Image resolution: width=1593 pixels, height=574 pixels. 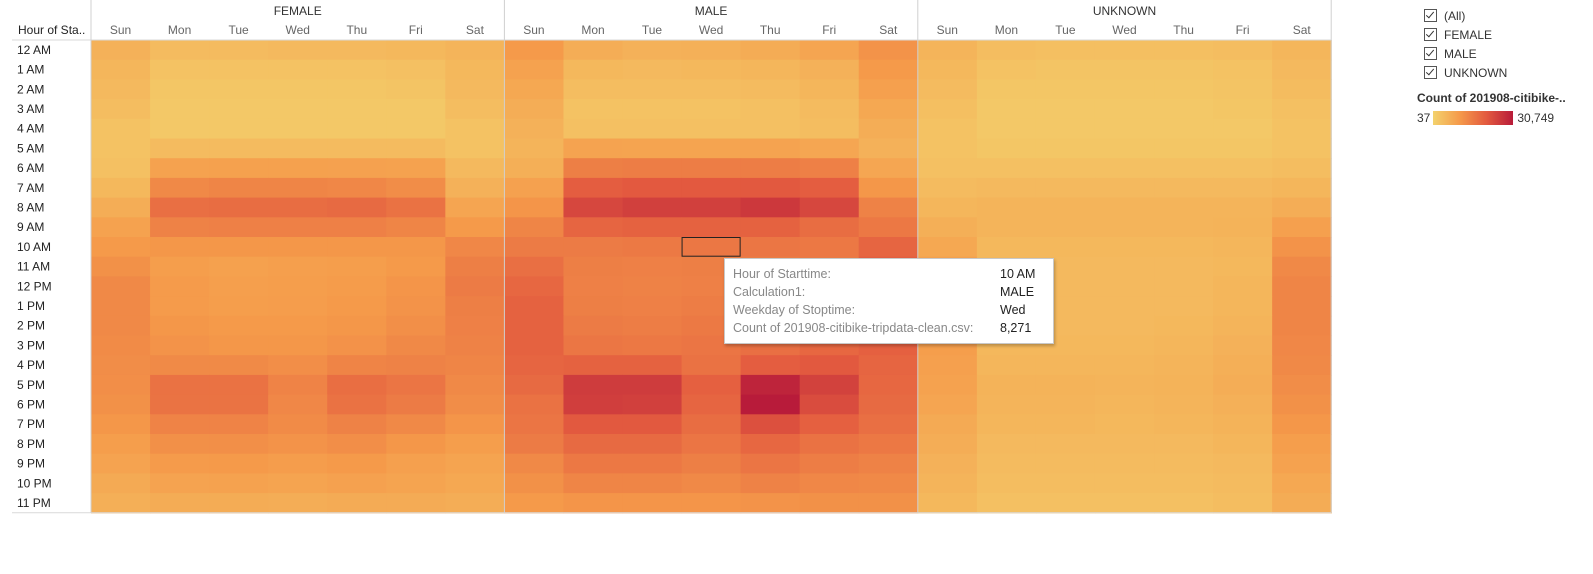 I want to click on day-label: Wed, so click(x=297, y=30).